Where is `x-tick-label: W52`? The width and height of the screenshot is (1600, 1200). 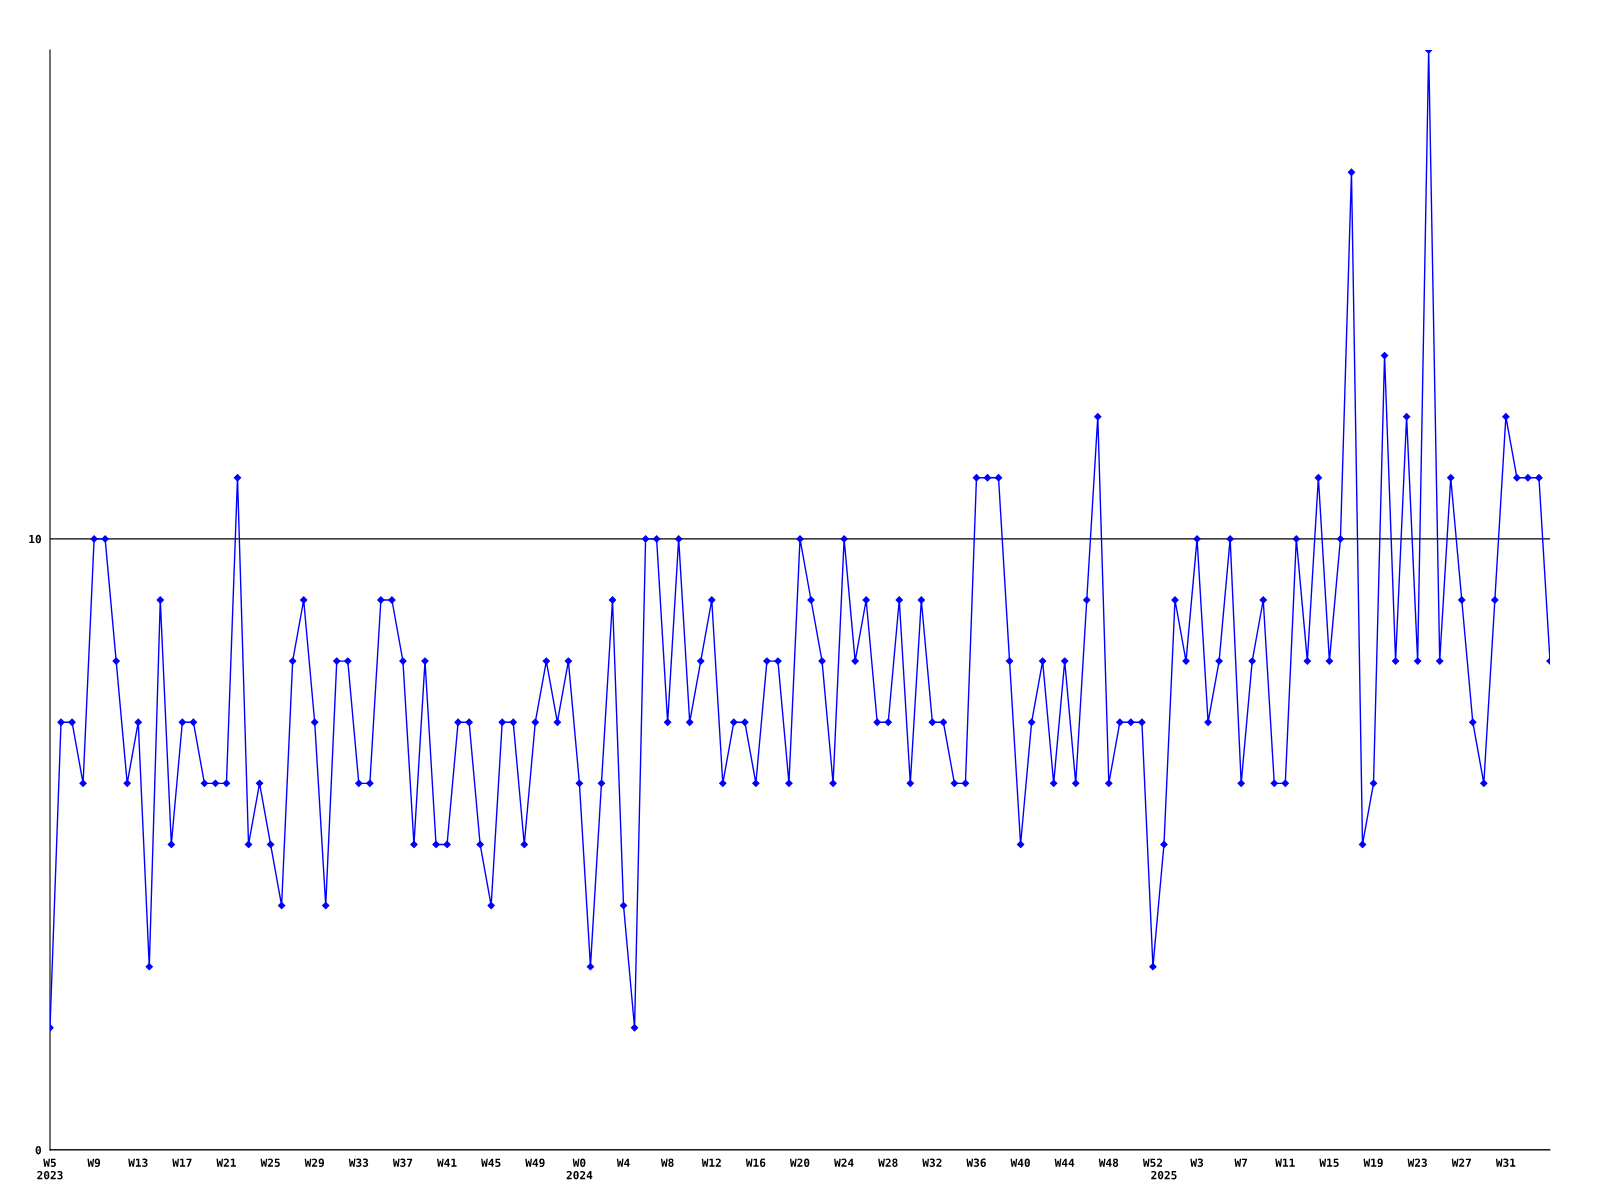 x-tick-label: W52 is located at coordinates (1152, 1162).